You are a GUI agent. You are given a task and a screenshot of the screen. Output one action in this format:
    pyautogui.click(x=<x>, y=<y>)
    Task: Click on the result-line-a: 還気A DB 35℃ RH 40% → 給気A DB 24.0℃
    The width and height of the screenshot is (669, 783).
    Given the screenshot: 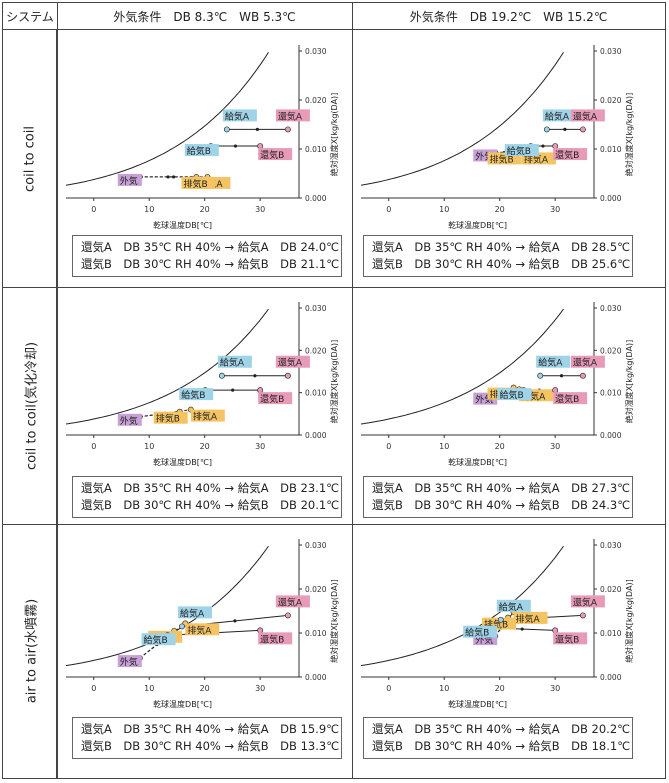 What is the action you would take?
    pyautogui.click(x=210, y=247)
    